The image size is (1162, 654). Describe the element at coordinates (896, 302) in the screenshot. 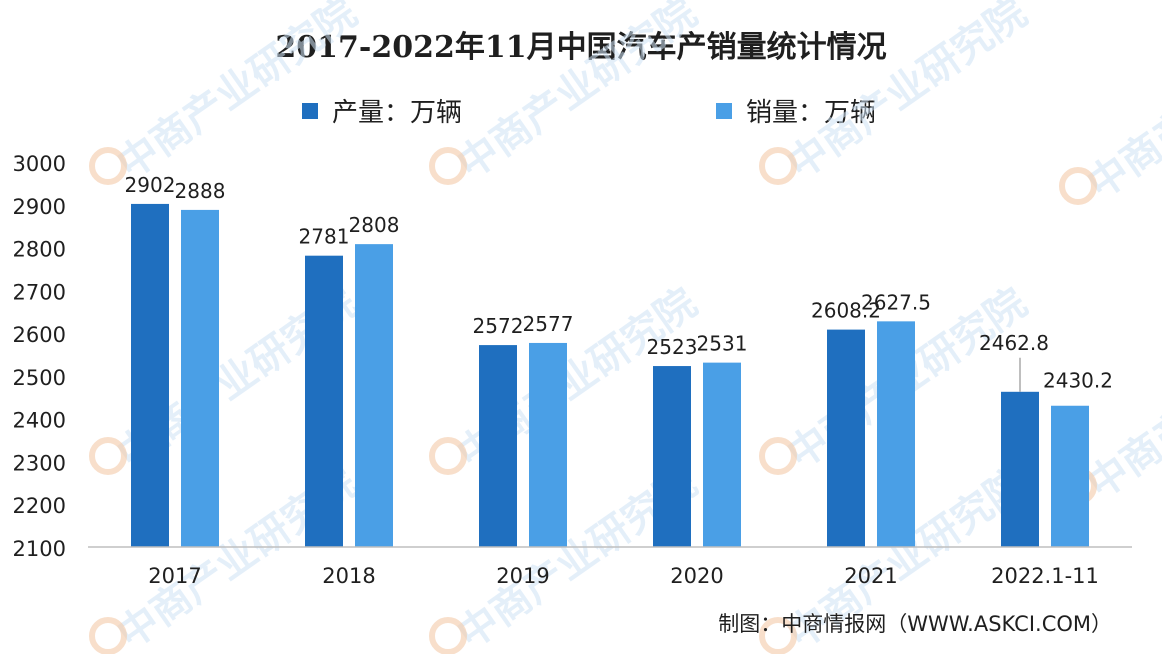

I see `data-label-sales: 2627.5` at that location.